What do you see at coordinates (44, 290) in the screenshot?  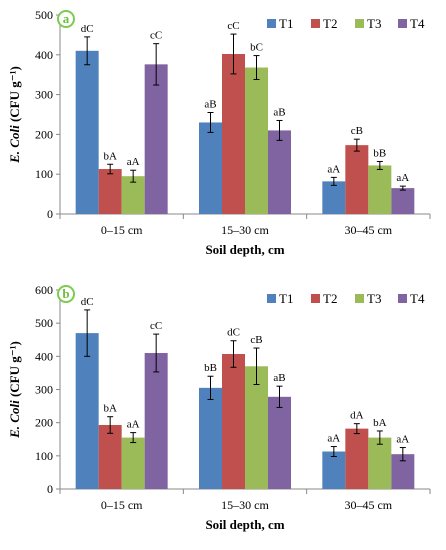 I see `y-tick-label: 600` at bounding box center [44, 290].